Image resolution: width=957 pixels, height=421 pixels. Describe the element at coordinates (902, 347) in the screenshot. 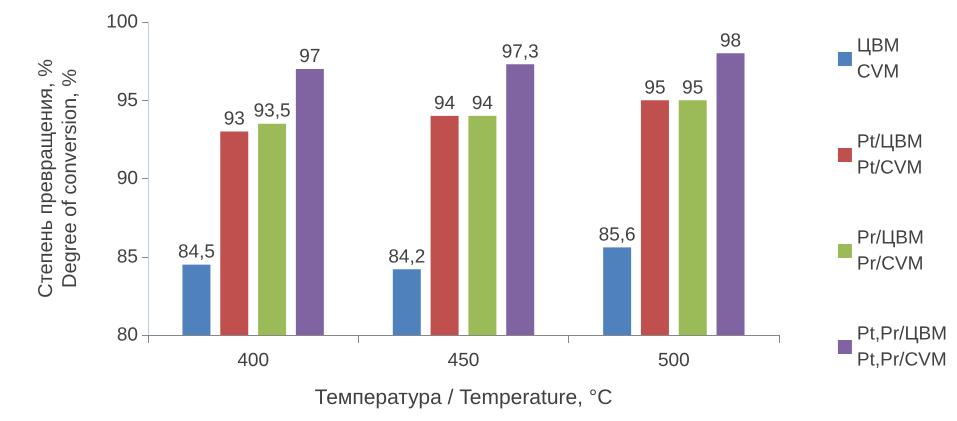

I see `legend-label: Pt,Pr/ЦВМ Pt,Pr/CVM` at that location.